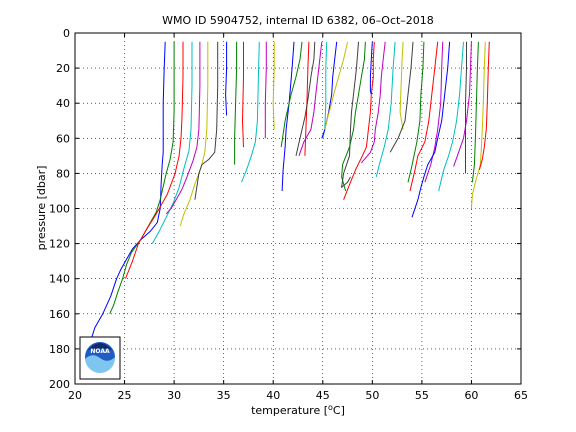 The width and height of the screenshot is (576, 432). Describe the element at coordinates (41, 208) in the screenshot. I see `y-axis-label: pressure [dbar]` at that location.